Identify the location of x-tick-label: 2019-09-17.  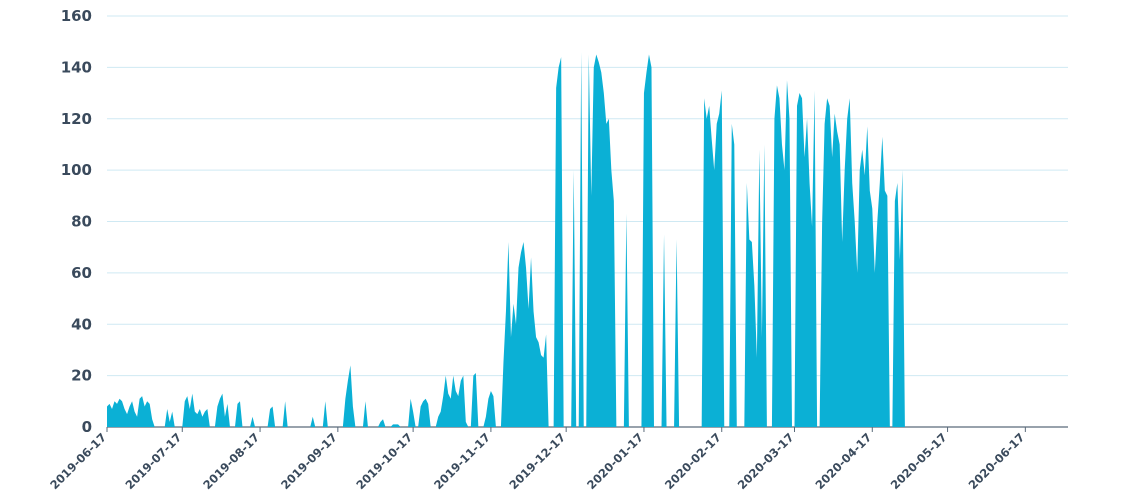
(309, 461).